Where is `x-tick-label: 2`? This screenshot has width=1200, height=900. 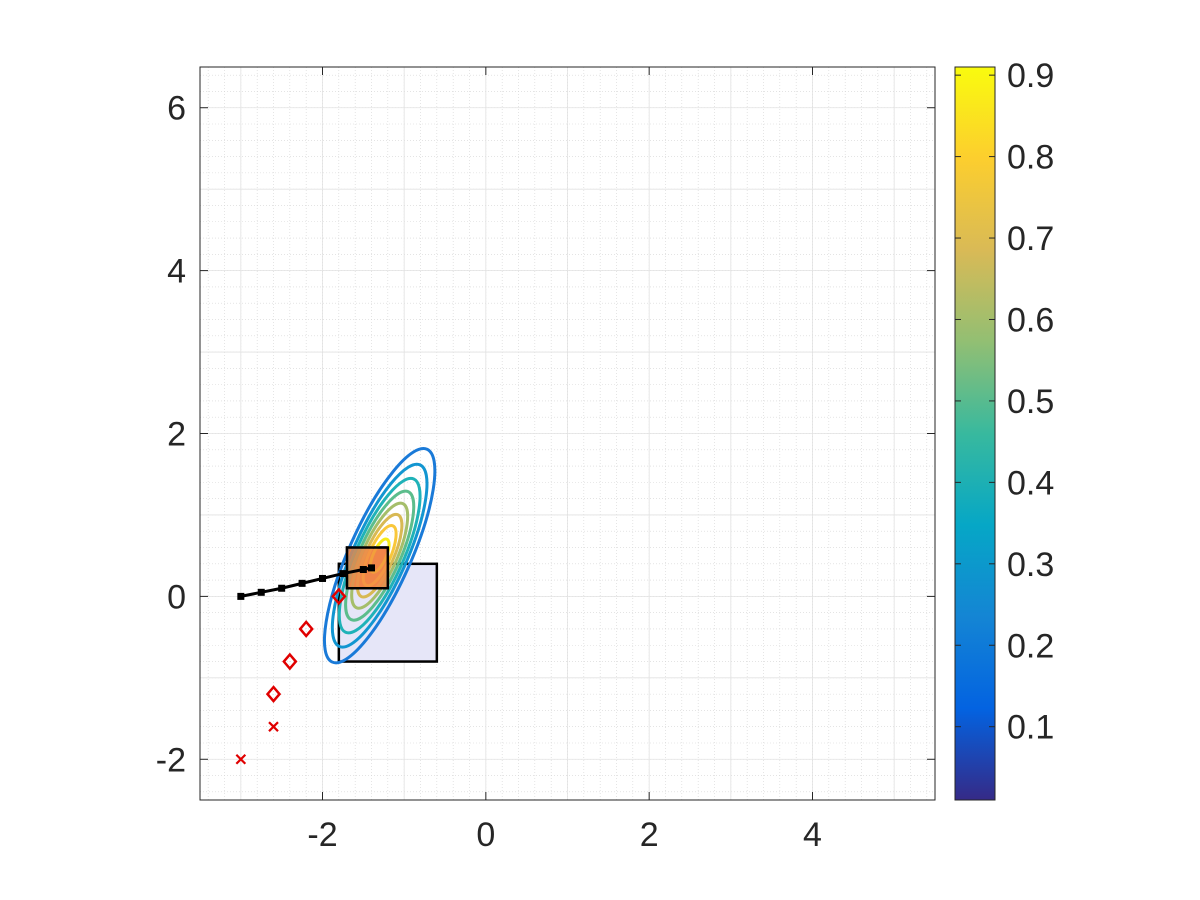
x-tick-label: 2 is located at coordinates (649, 835).